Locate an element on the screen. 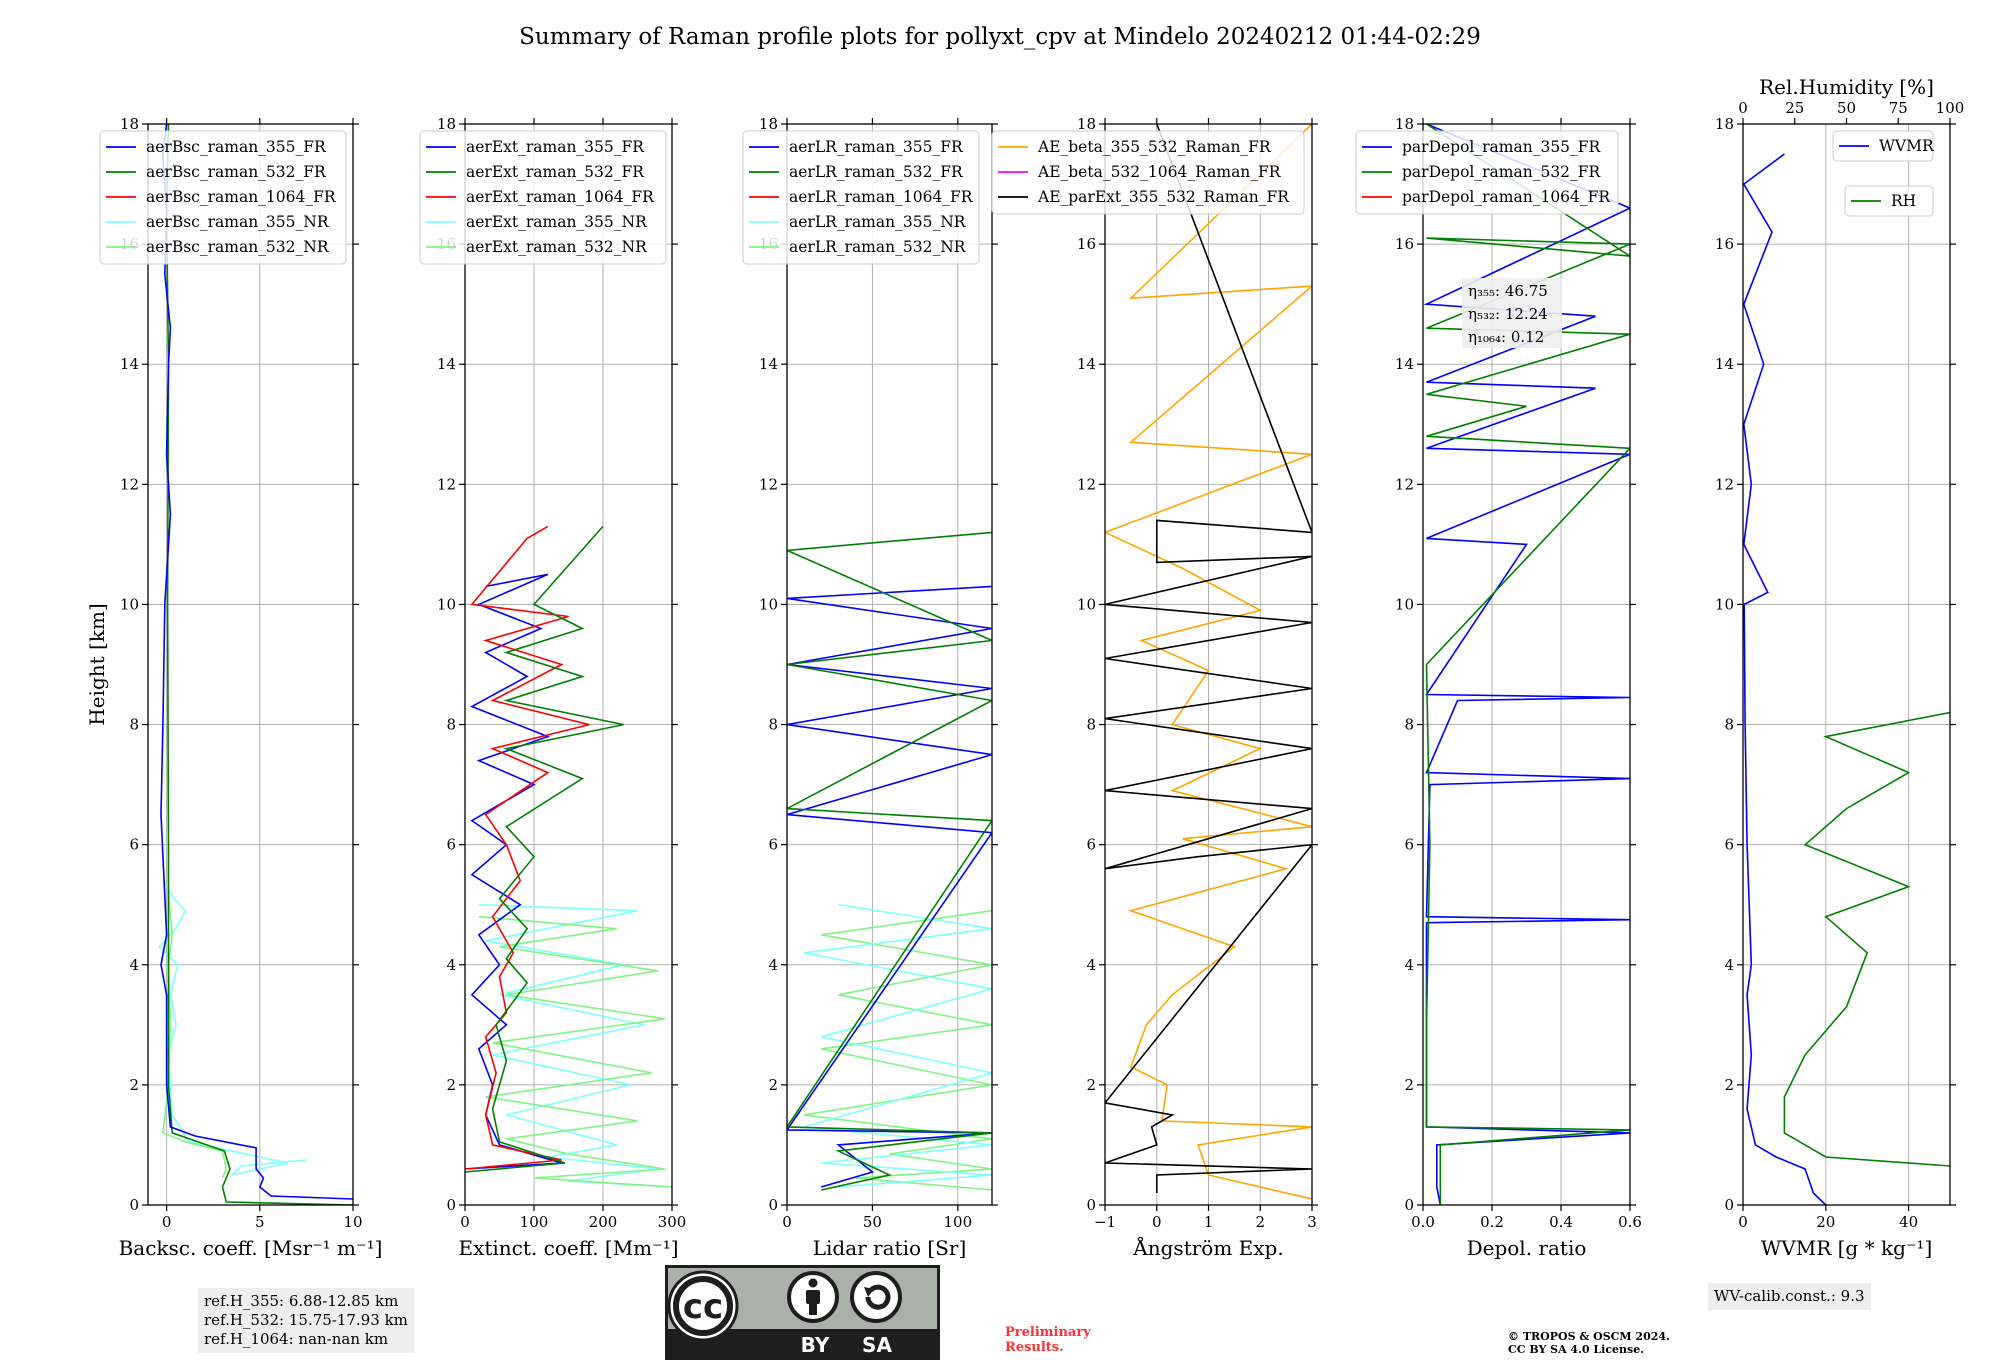 This screenshot has height=1360, width=2000. x-tick-label: 0.2 is located at coordinates (1492, 1222).